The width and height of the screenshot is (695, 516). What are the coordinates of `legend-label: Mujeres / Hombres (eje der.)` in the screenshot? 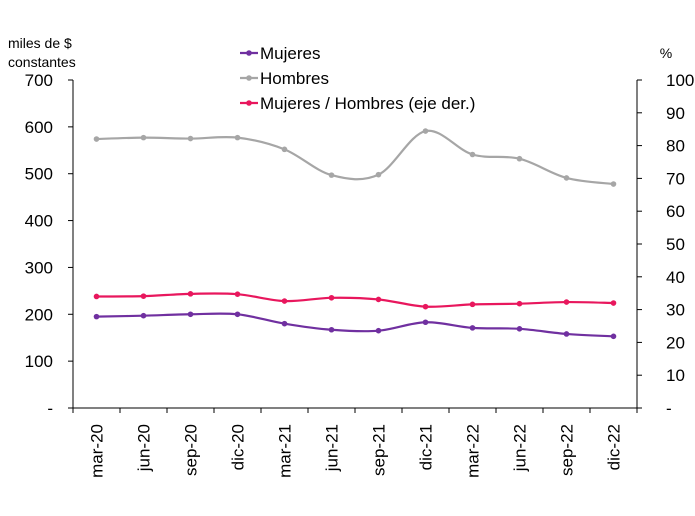 It's located at (367, 103).